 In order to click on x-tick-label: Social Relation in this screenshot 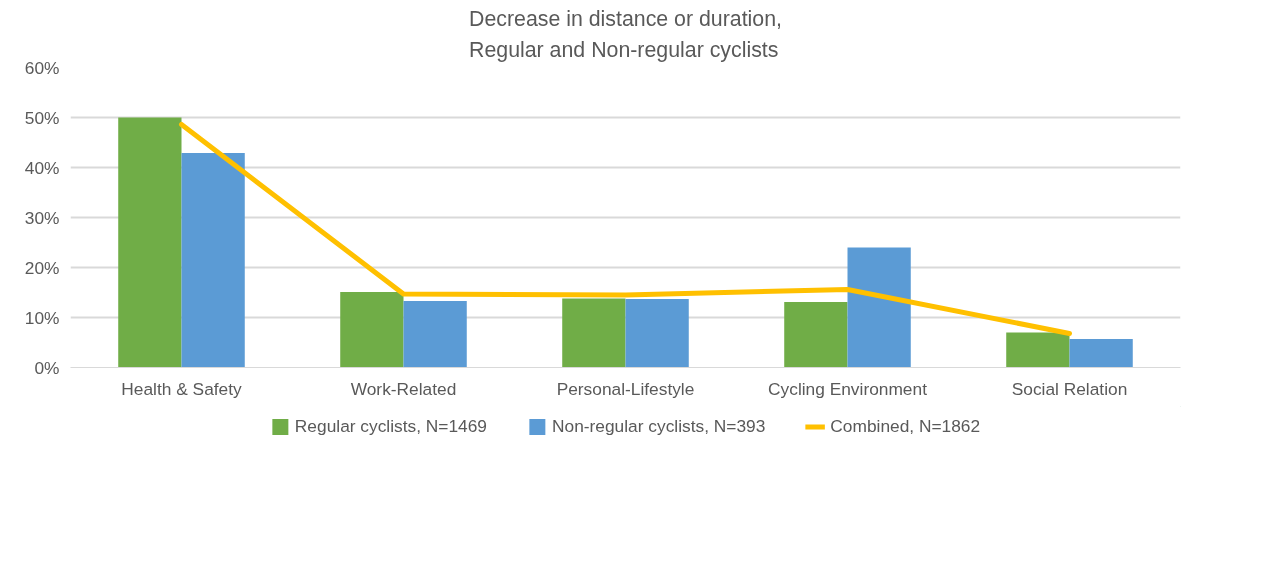, I will do `click(1069, 388)`.